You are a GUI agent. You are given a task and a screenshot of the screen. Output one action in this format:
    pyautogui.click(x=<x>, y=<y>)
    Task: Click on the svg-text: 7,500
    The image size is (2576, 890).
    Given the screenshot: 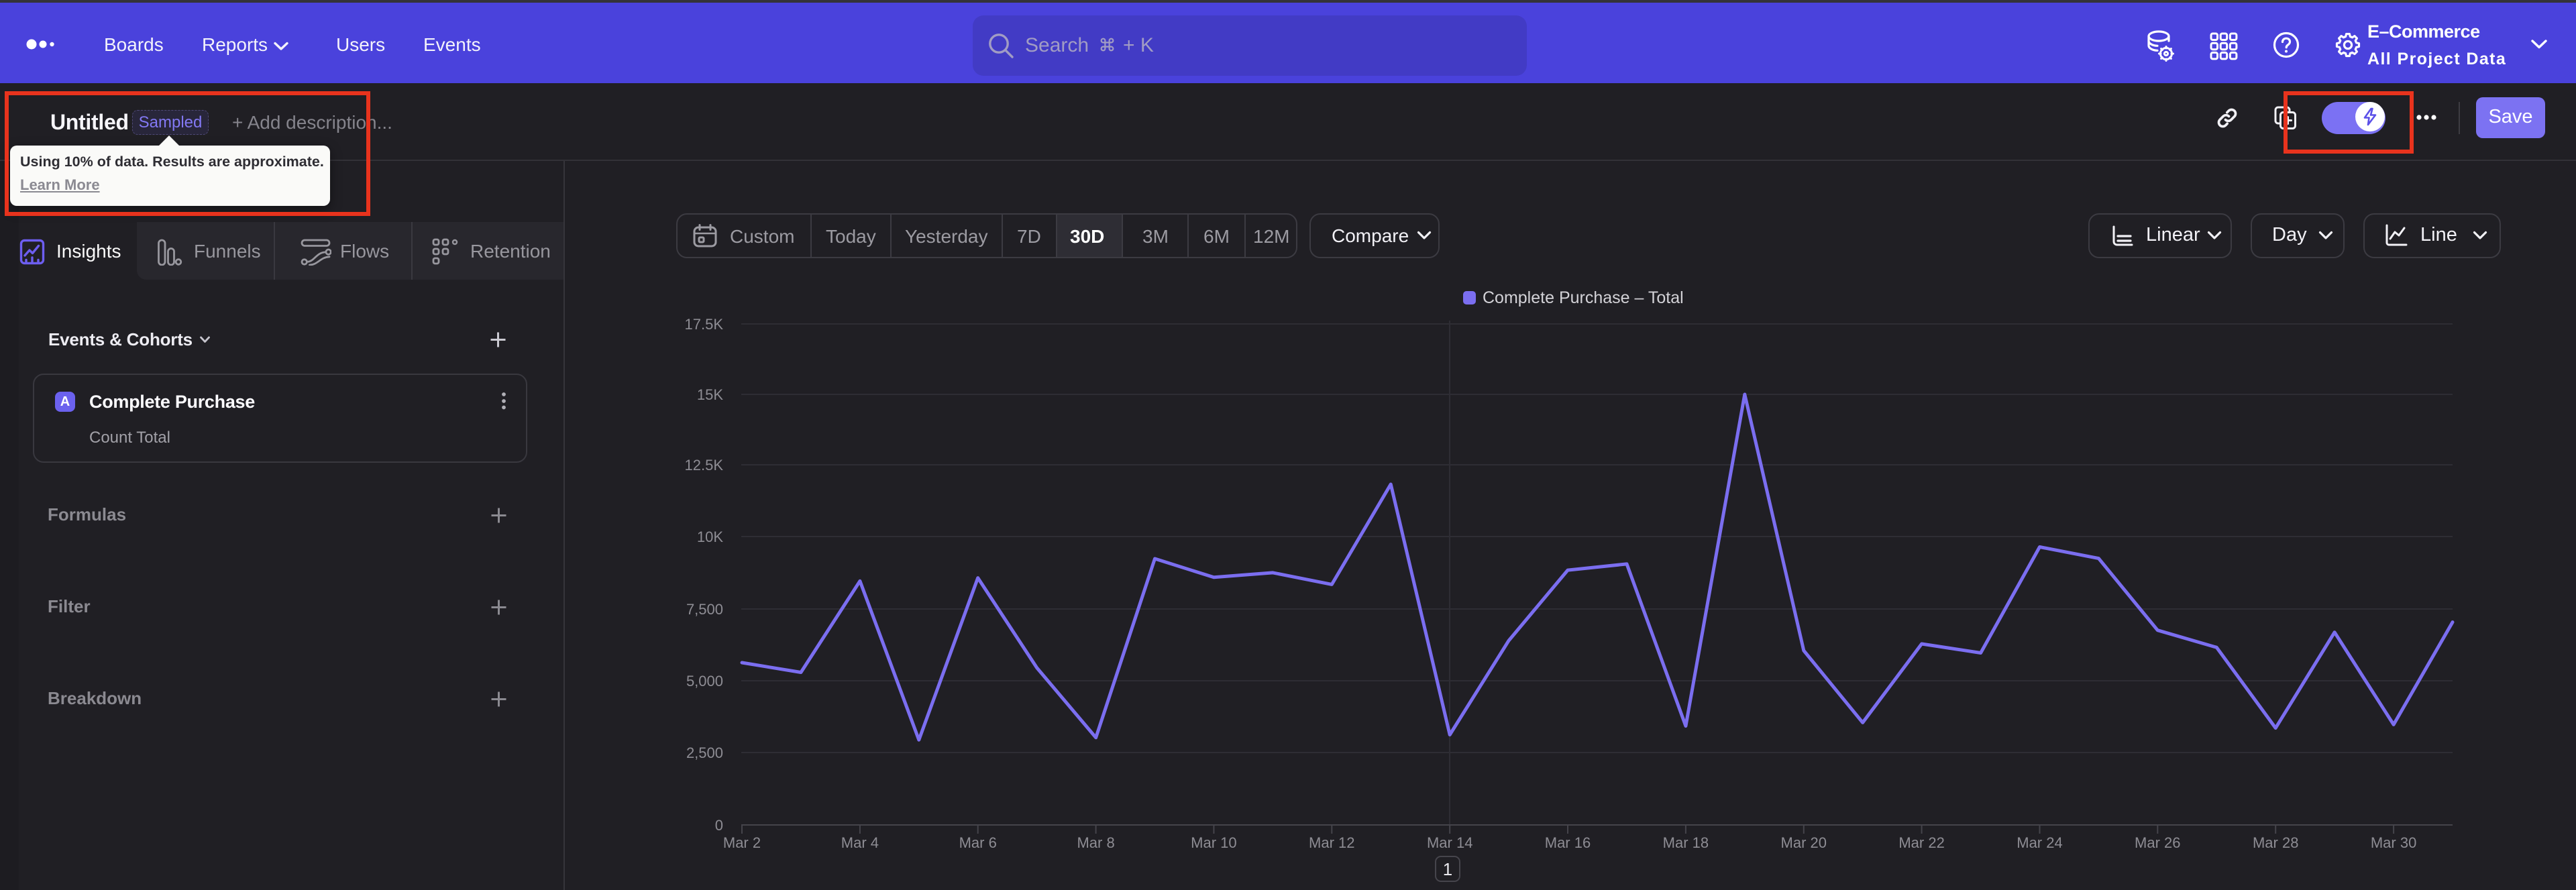 What is the action you would take?
    pyautogui.click(x=704, y=609)
    